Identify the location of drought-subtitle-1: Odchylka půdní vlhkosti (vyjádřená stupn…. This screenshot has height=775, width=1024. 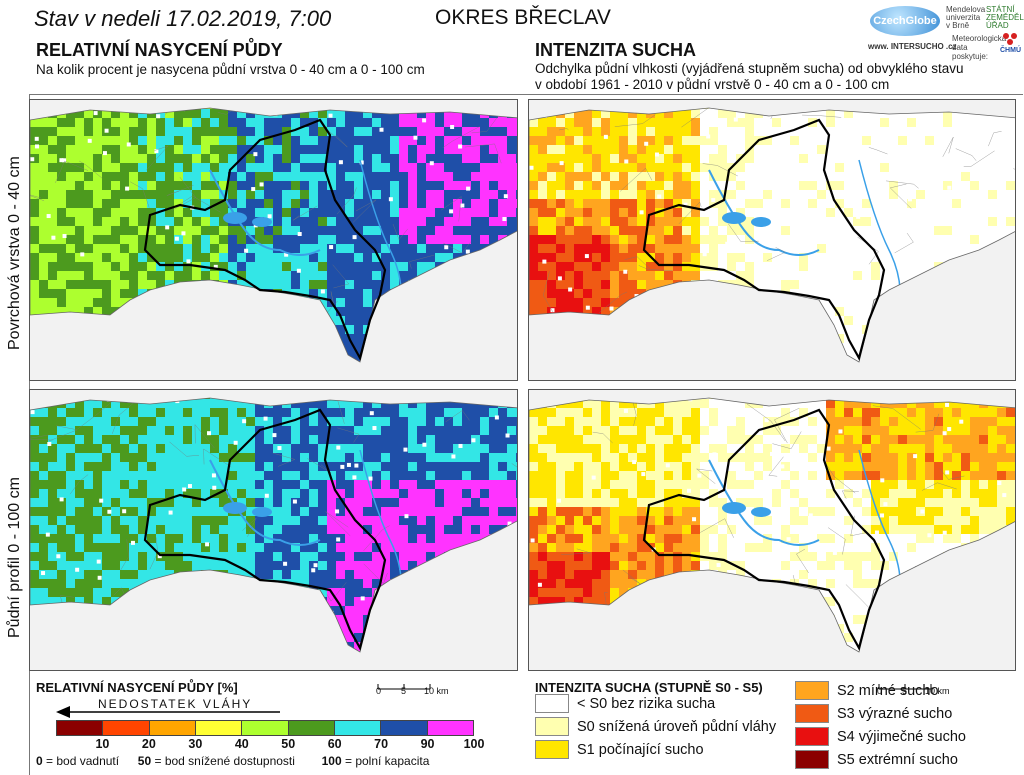
(749, 68).